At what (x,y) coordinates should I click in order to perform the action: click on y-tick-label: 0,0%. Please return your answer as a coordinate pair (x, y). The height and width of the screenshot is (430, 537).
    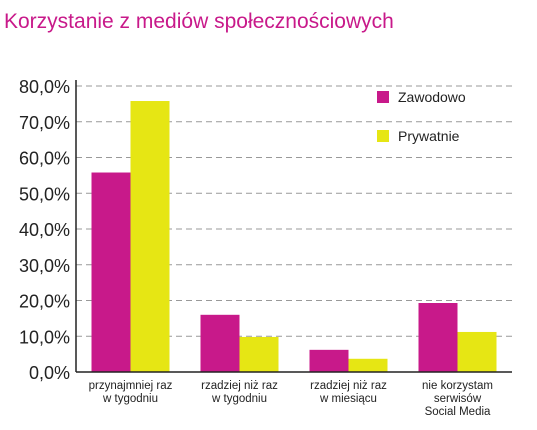
    Looking at the image, I should click on (49, 373).